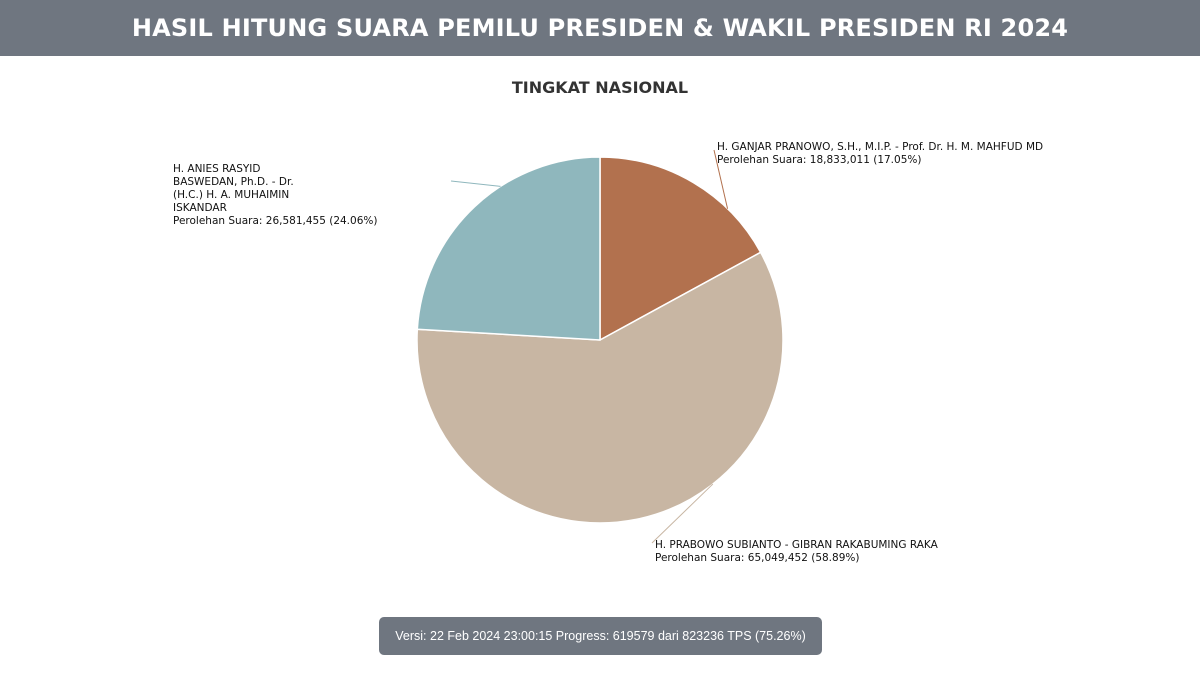 The height and width of the screenshot is (675, 1200). Describe the element at coordinates (508, 248) in the screenshot. I see `pie-slice-anies` at that location.